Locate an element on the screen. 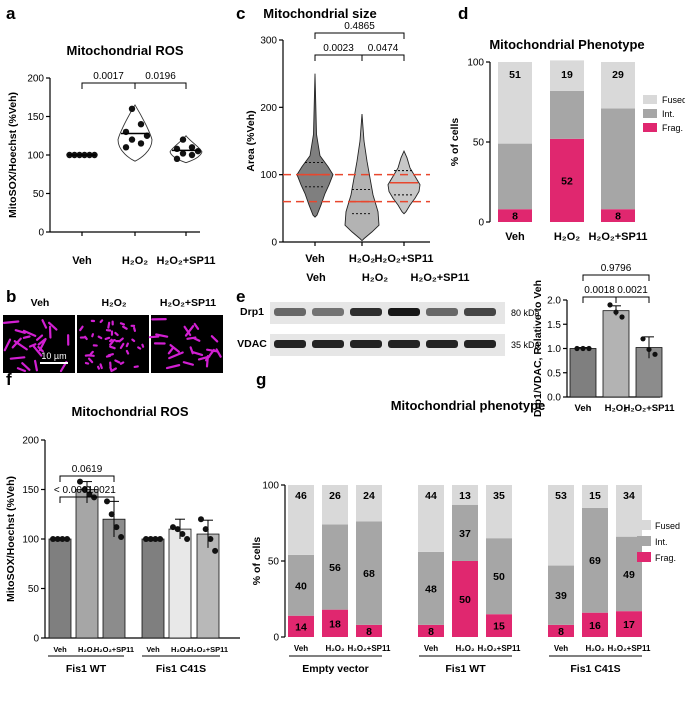  g-group-2: Fis1 C41S is located at coordinates (595, 669).